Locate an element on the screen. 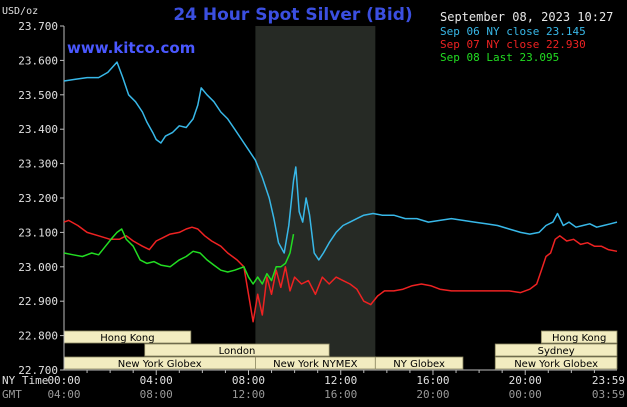 The width and height of the screenshot is (627, 407). y-tick-label: 23.600 is located at coordinates (38, 60).